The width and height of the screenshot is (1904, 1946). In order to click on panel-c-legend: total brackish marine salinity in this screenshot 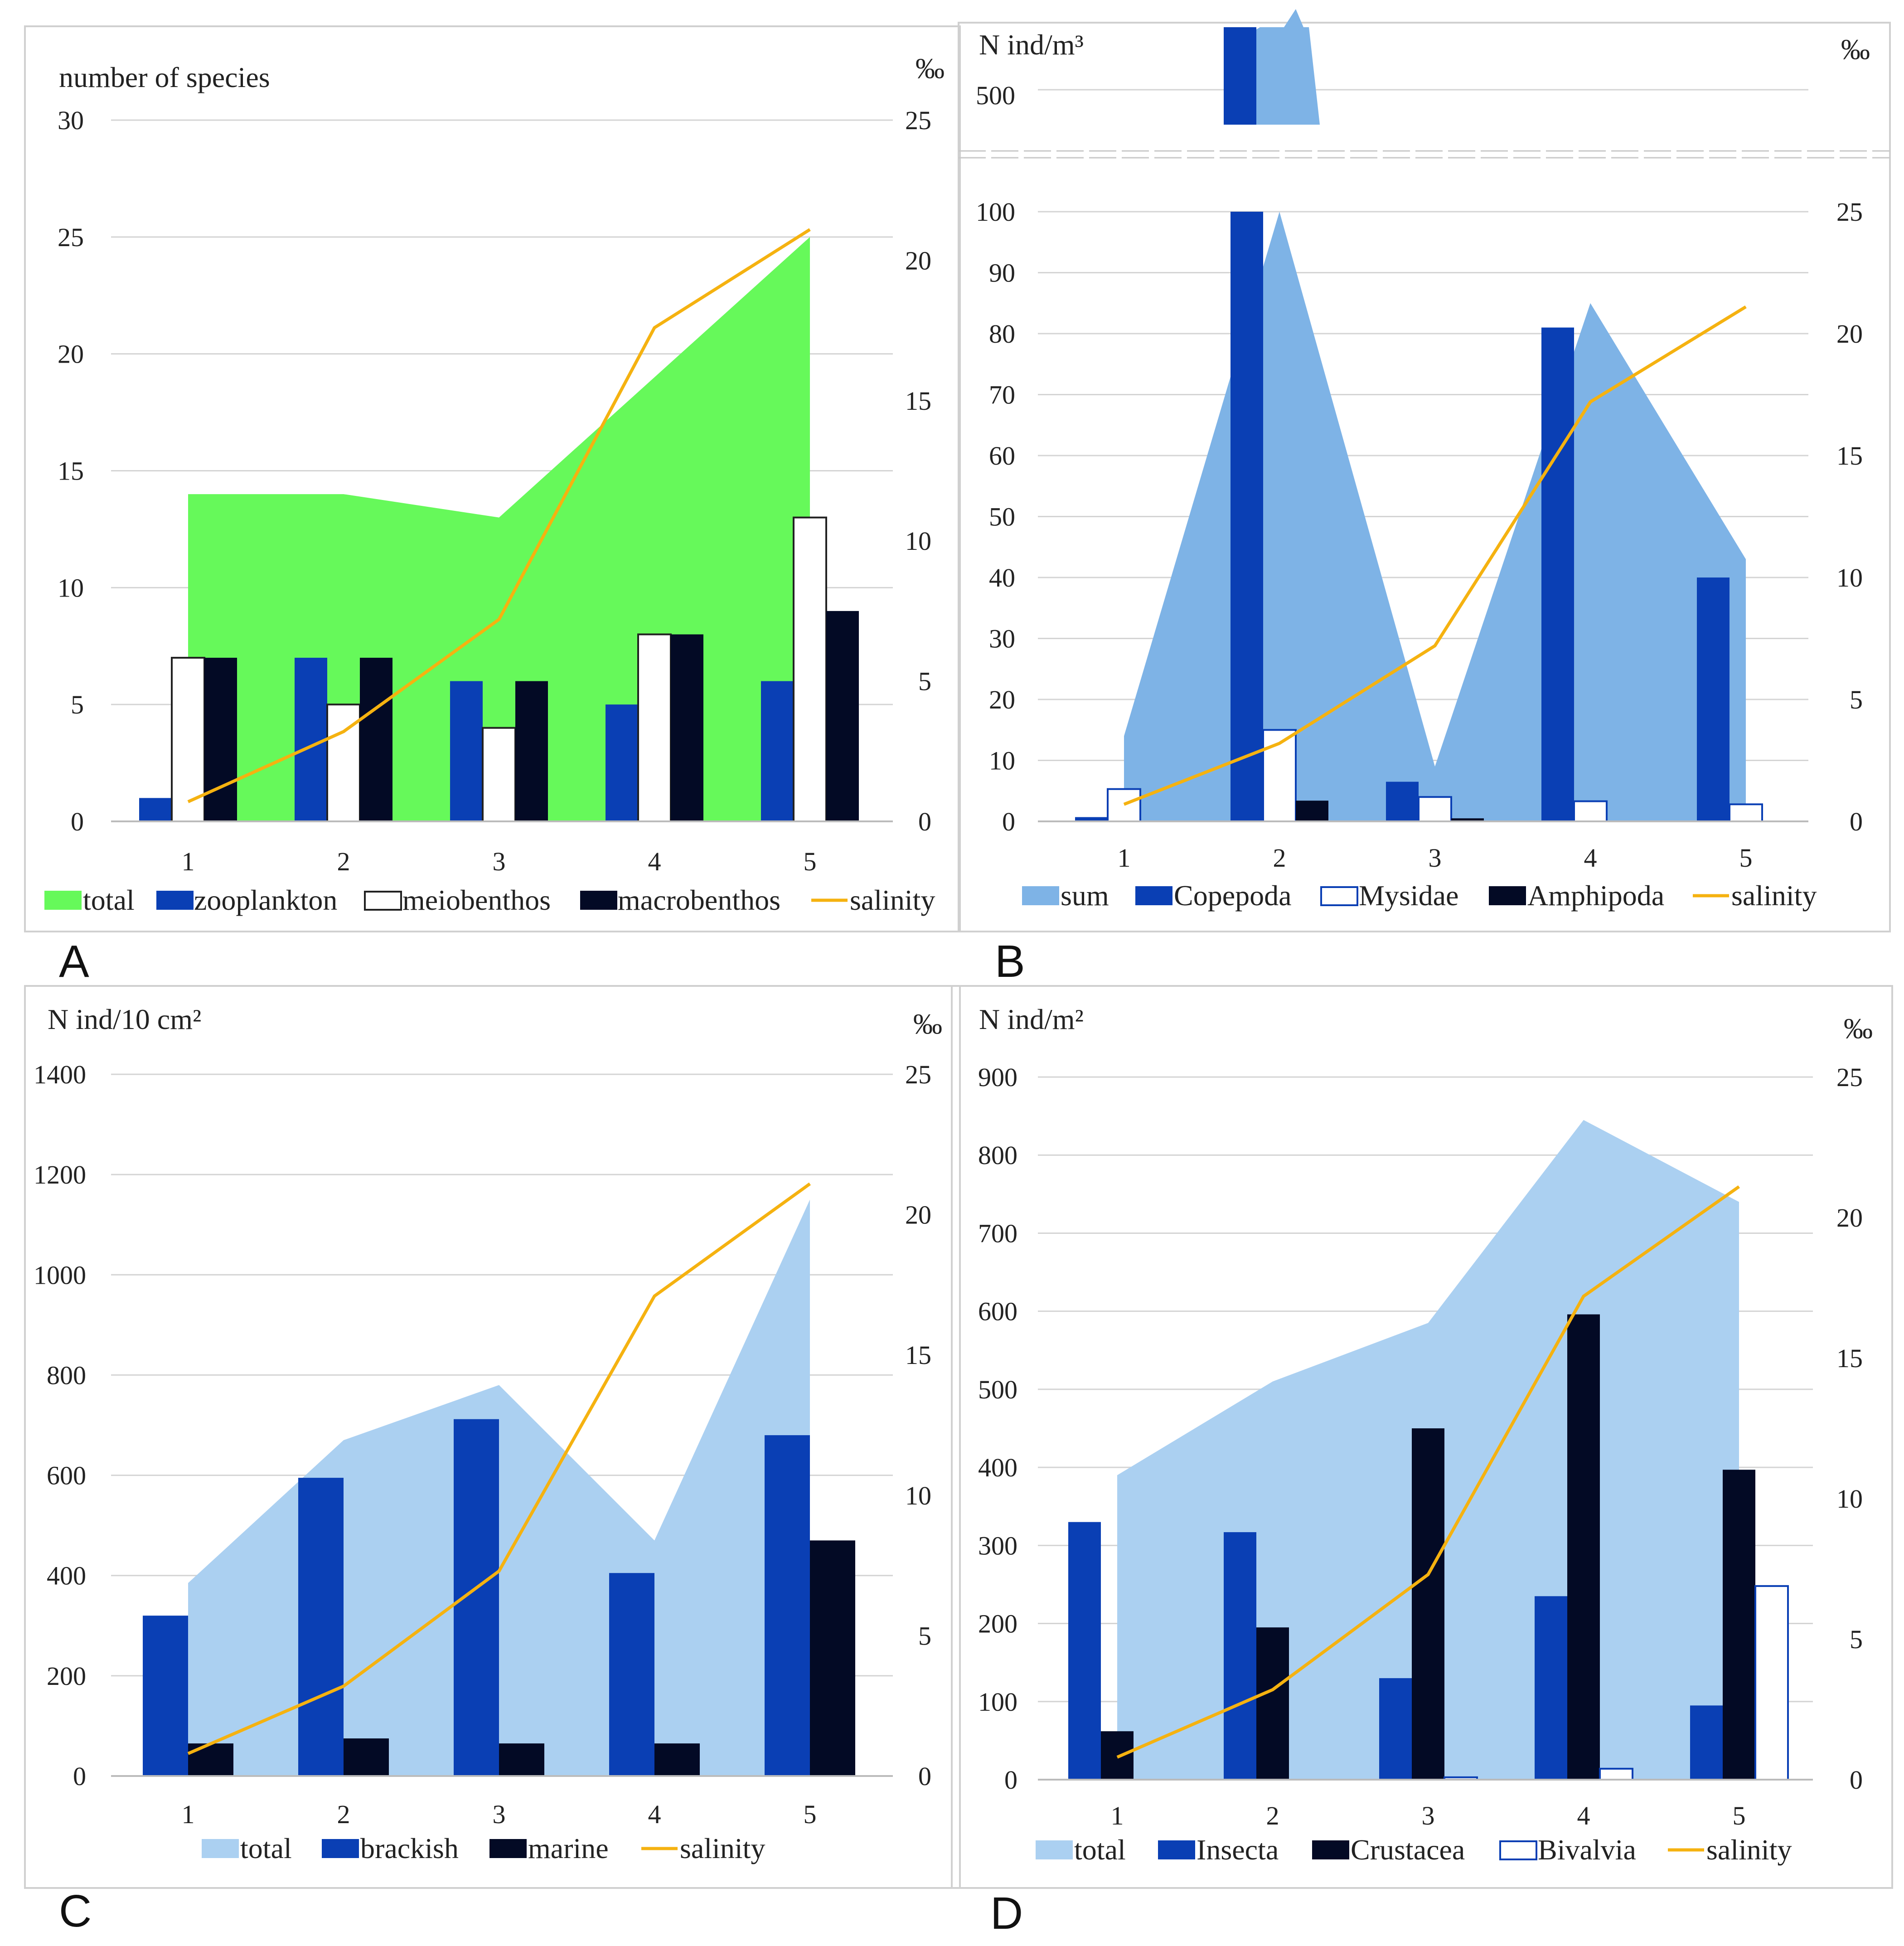, I will do `click(484, 1848)`.